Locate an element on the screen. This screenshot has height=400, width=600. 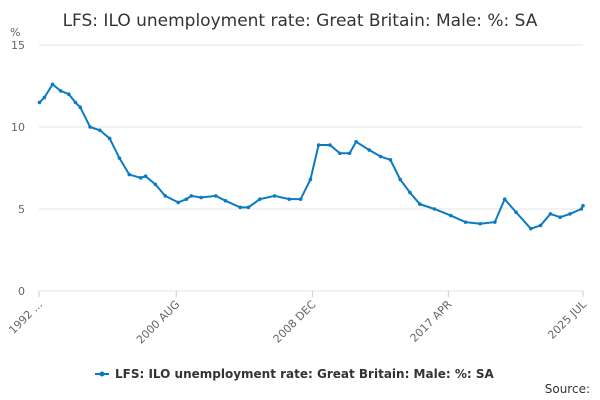
x-tick-label: 2000 AUG is located at coordinates (158, 322).